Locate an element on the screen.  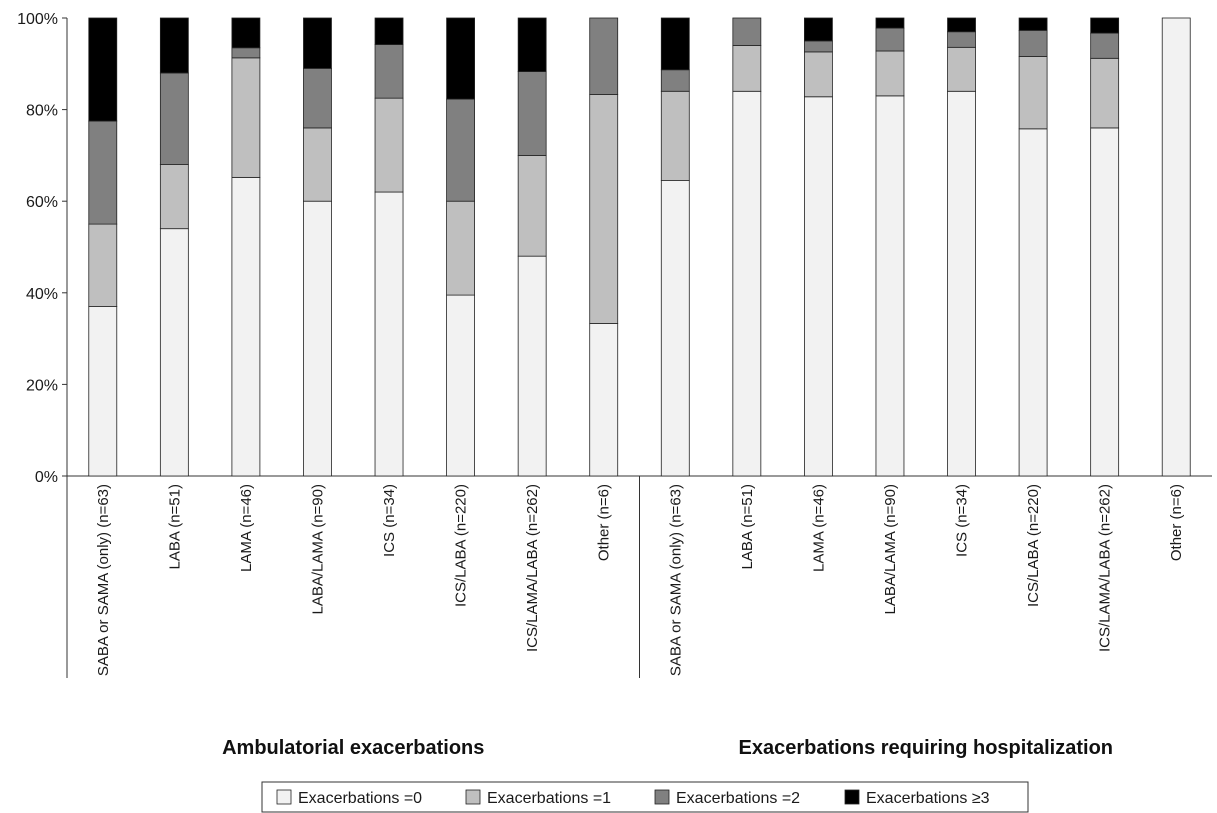
legend-box is located at coordinates (645, 797).